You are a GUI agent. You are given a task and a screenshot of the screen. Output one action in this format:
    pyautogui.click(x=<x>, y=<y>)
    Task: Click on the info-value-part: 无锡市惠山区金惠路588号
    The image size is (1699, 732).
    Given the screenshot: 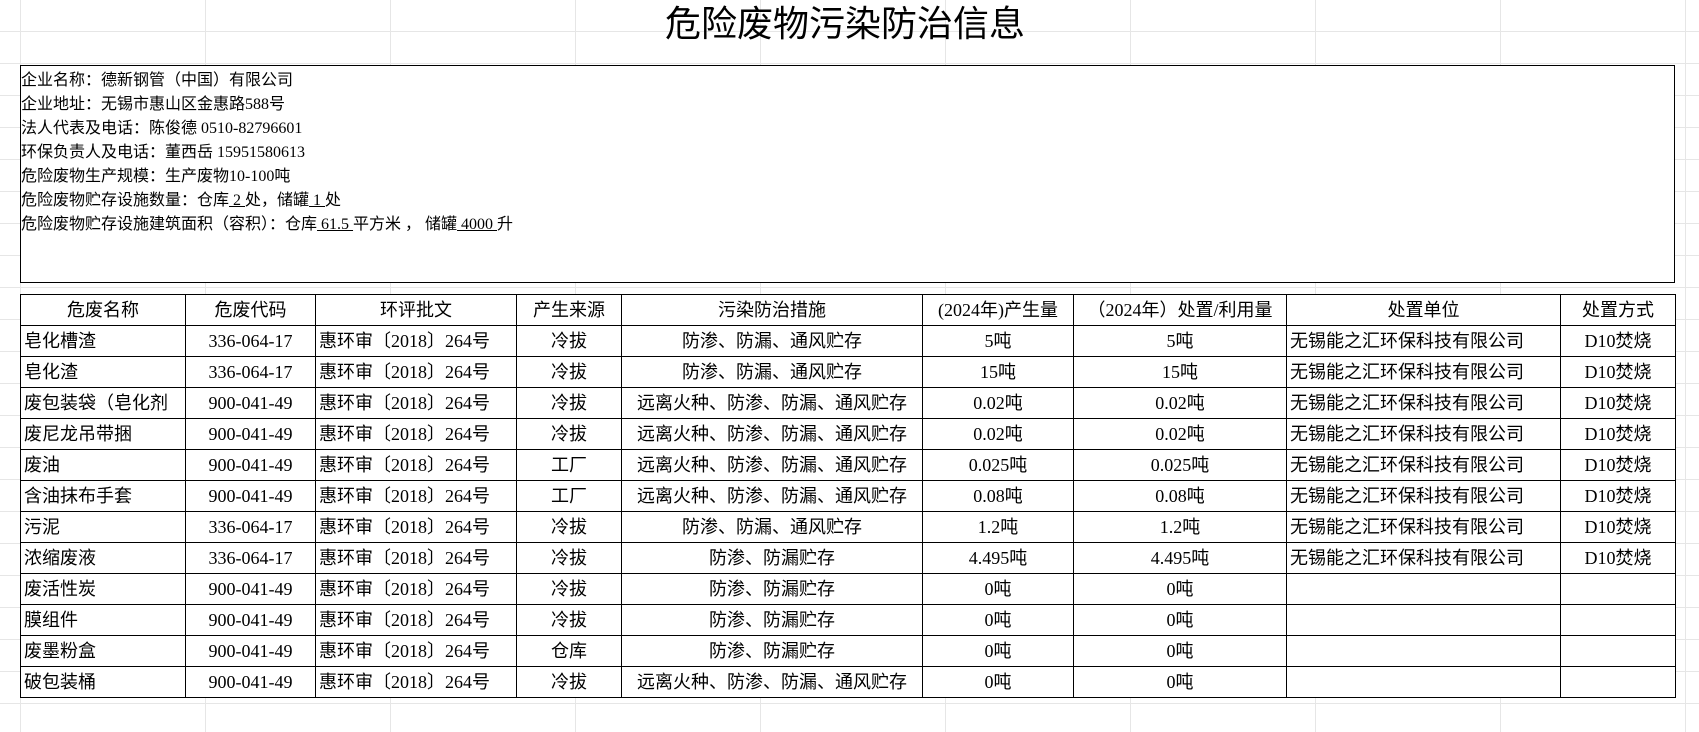 What is the action you would take?
    pyautogui.click(x=193, y=104)
    